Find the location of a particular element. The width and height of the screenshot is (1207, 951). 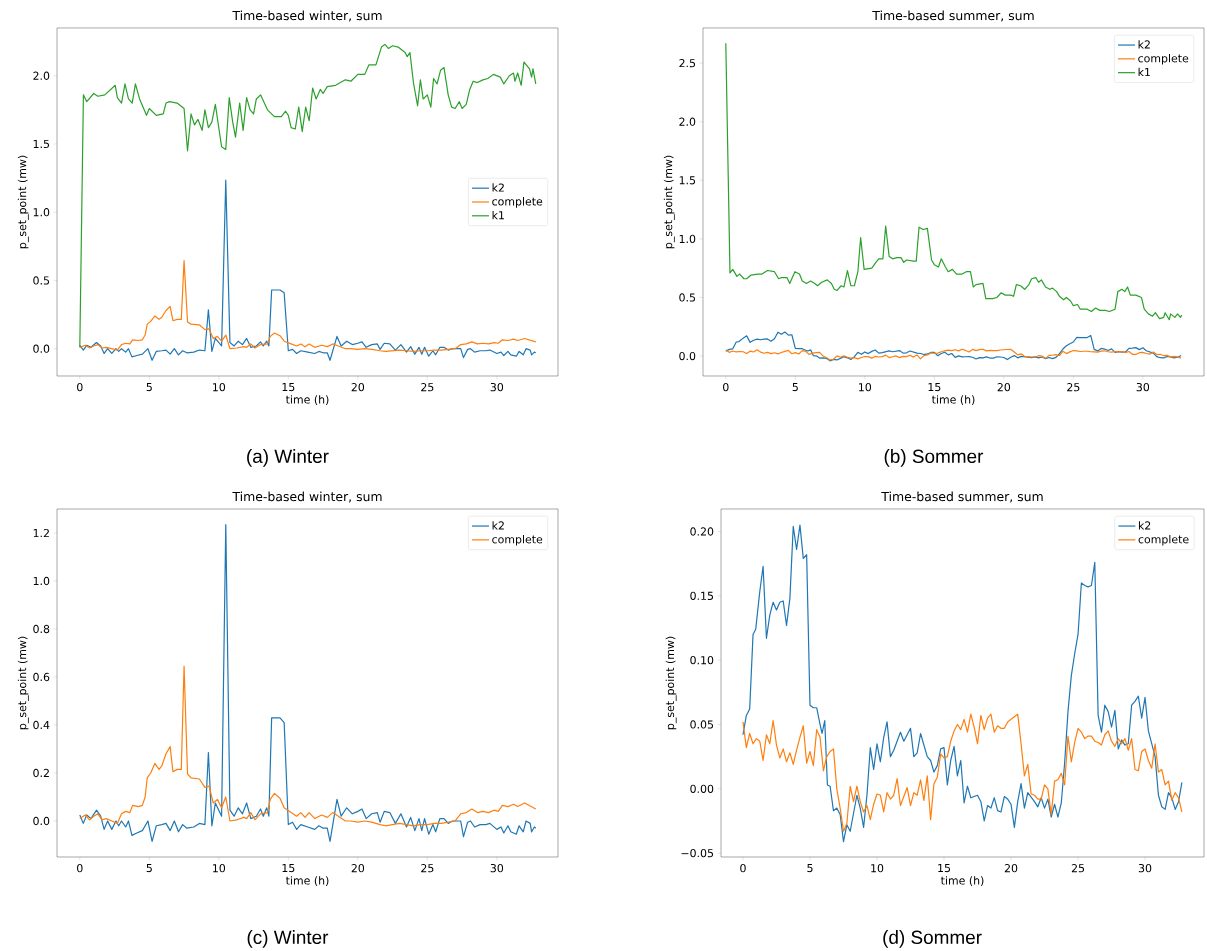

y-tick-label: 0.4 is located at coordinates (41, 725).